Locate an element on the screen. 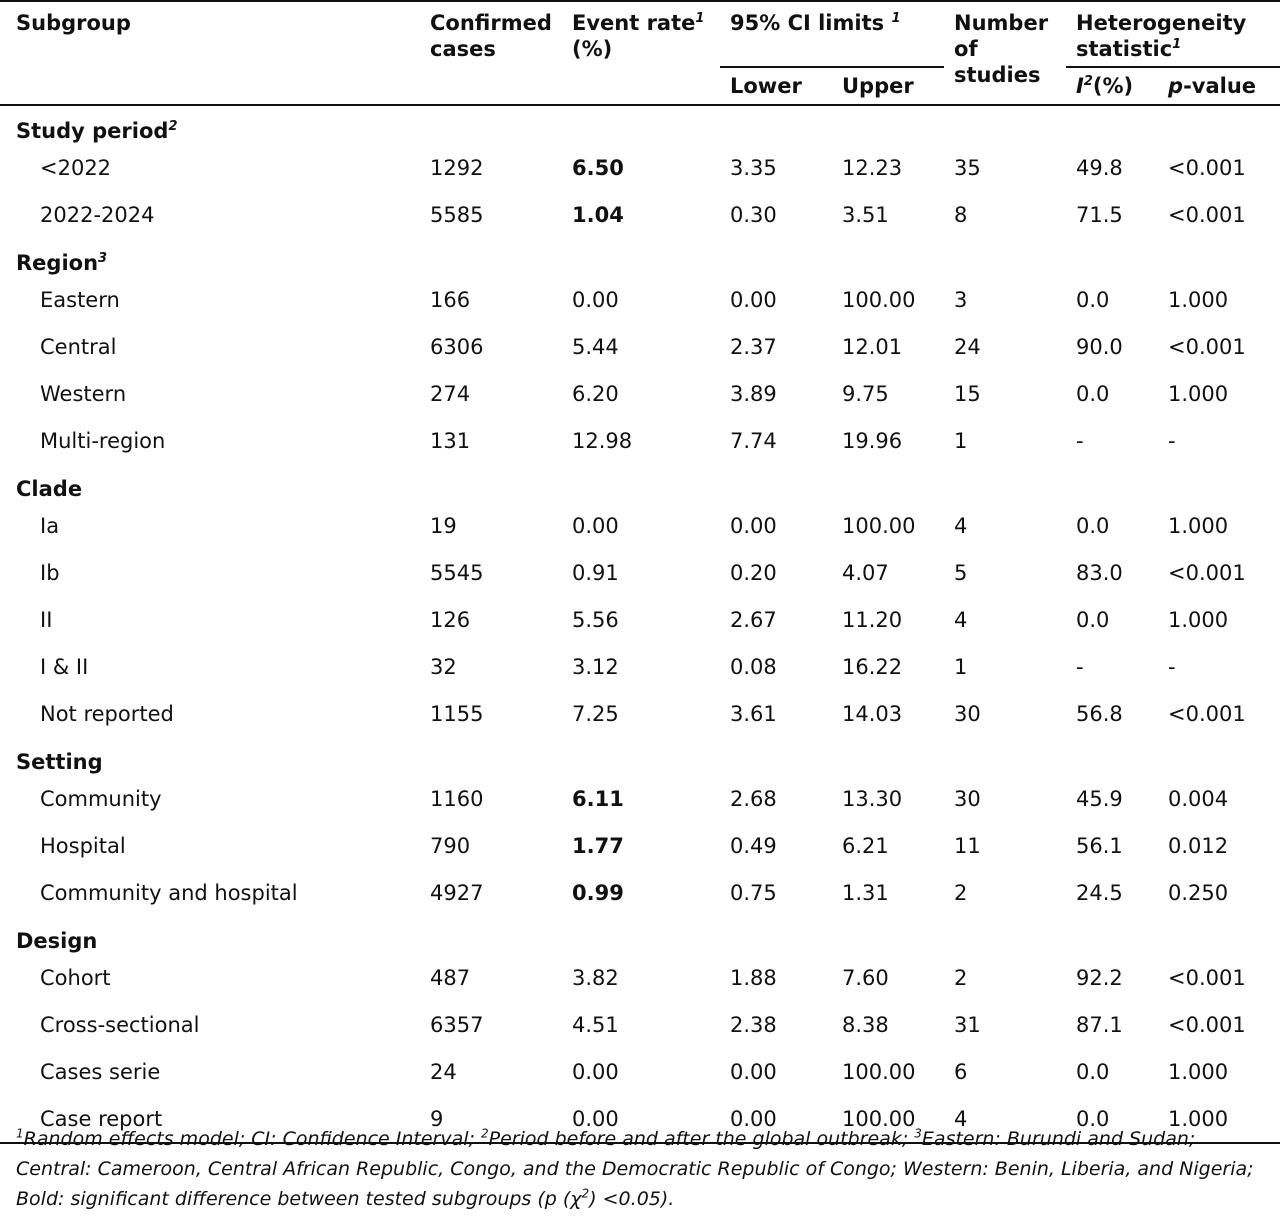 This screenshot has height=1221, width=1280. cell-subgroup: 2022-2024 is located at coordinates (97, 214).